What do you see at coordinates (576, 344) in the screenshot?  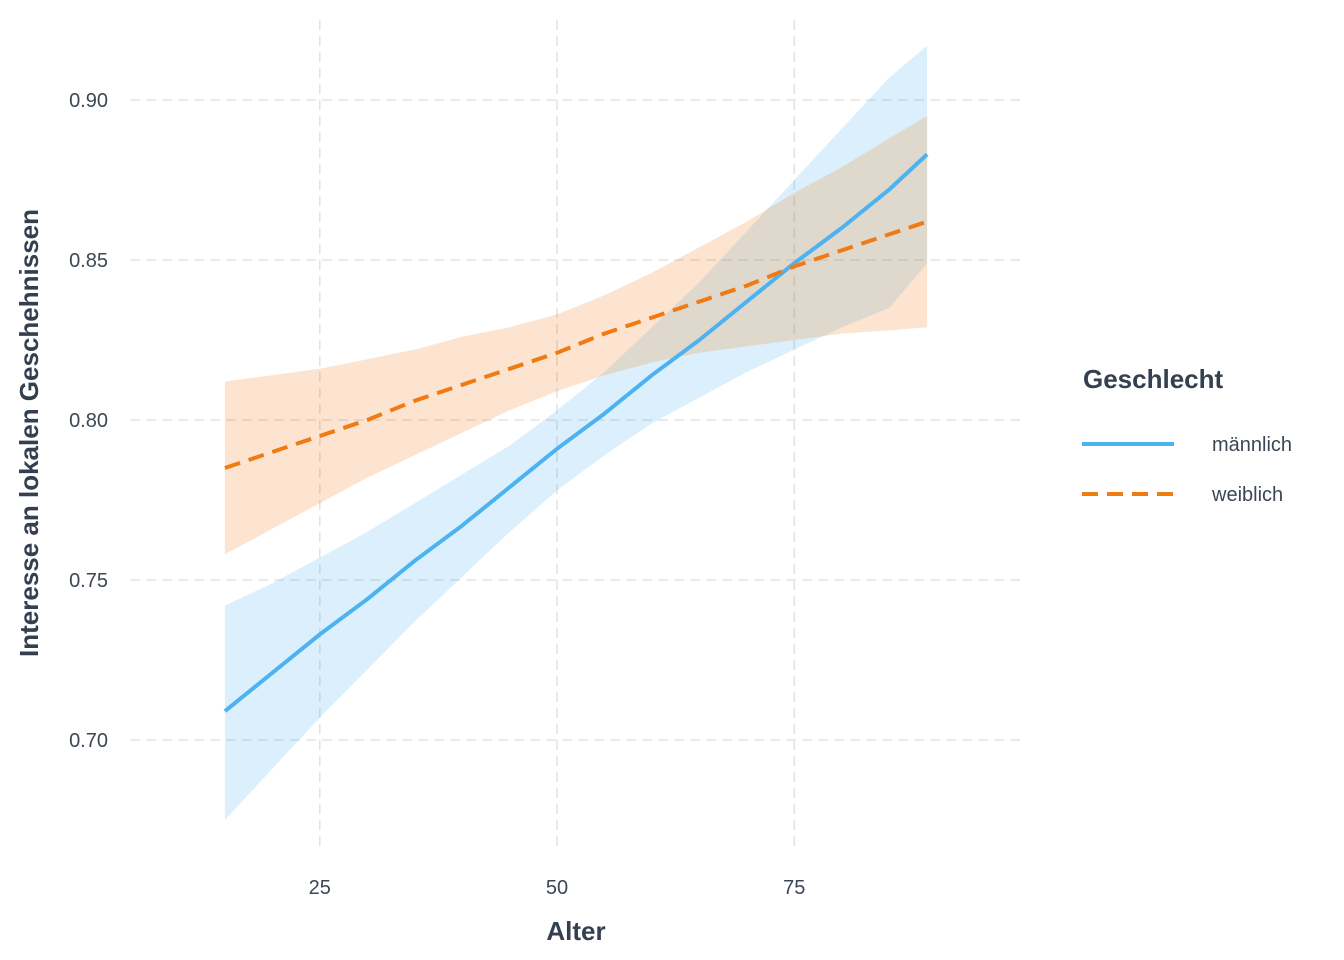 I see `series-line-weiblich` at bounding box center [576, 344].